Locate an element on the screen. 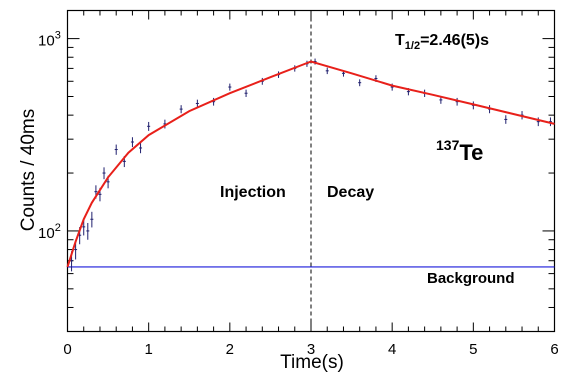  x-tick-label: 6 is located at coordinates (554, 349).